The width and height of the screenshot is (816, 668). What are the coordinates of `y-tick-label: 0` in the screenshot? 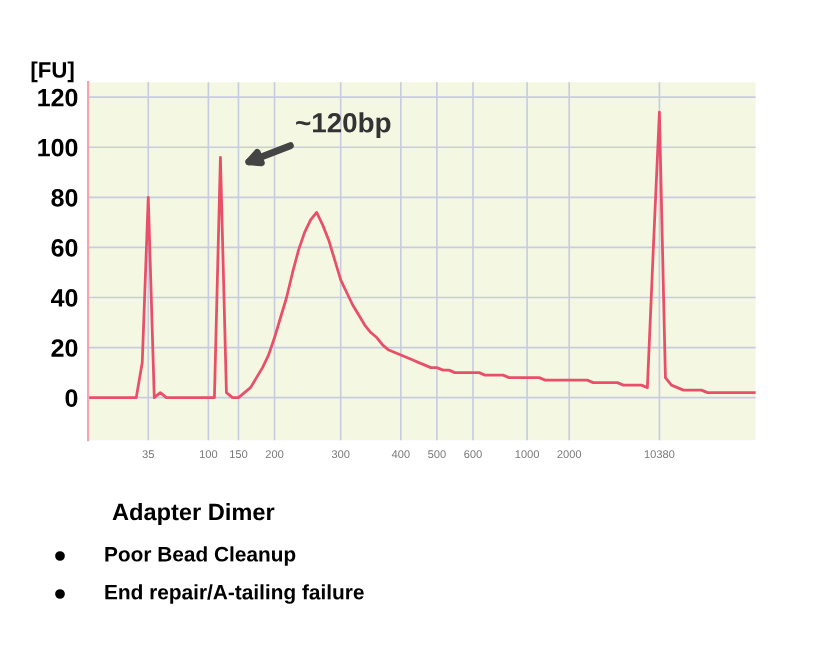 It's located at (71, 398).